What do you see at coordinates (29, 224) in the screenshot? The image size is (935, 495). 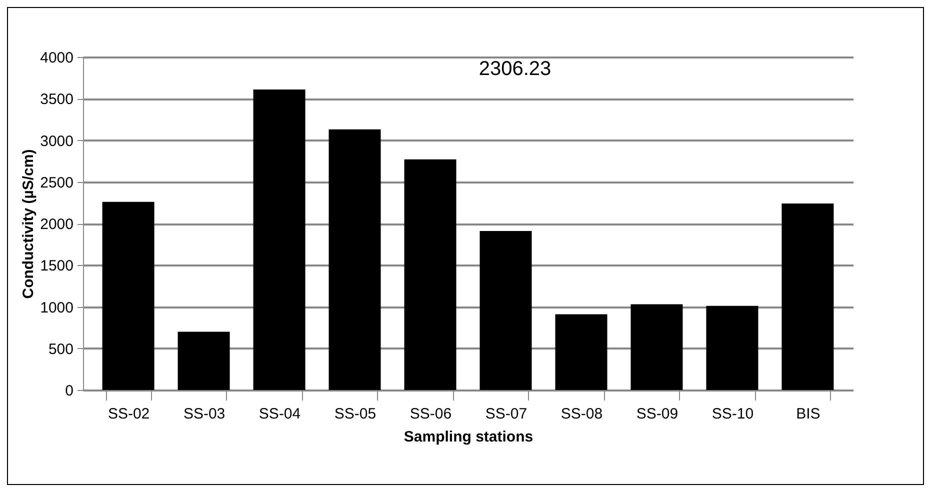 I see `y-axis-title: Conductivity (µS/cm)` at bounding box center [29, 224].